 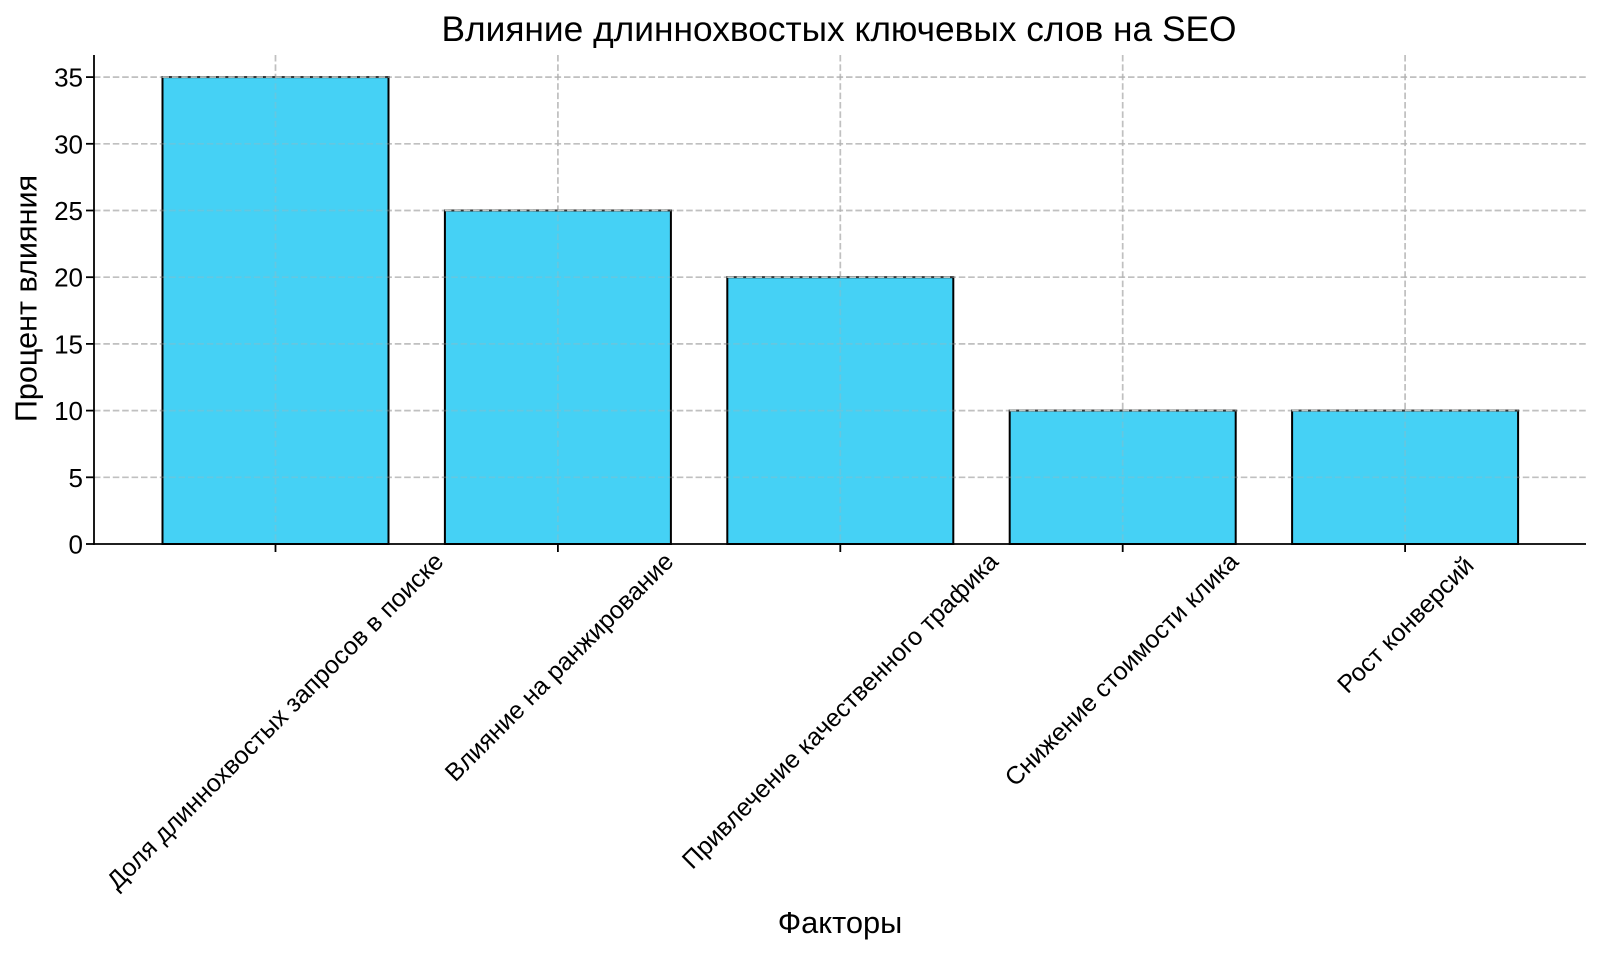 I want to click on svg-text: 25, so click(x=68, y=211).